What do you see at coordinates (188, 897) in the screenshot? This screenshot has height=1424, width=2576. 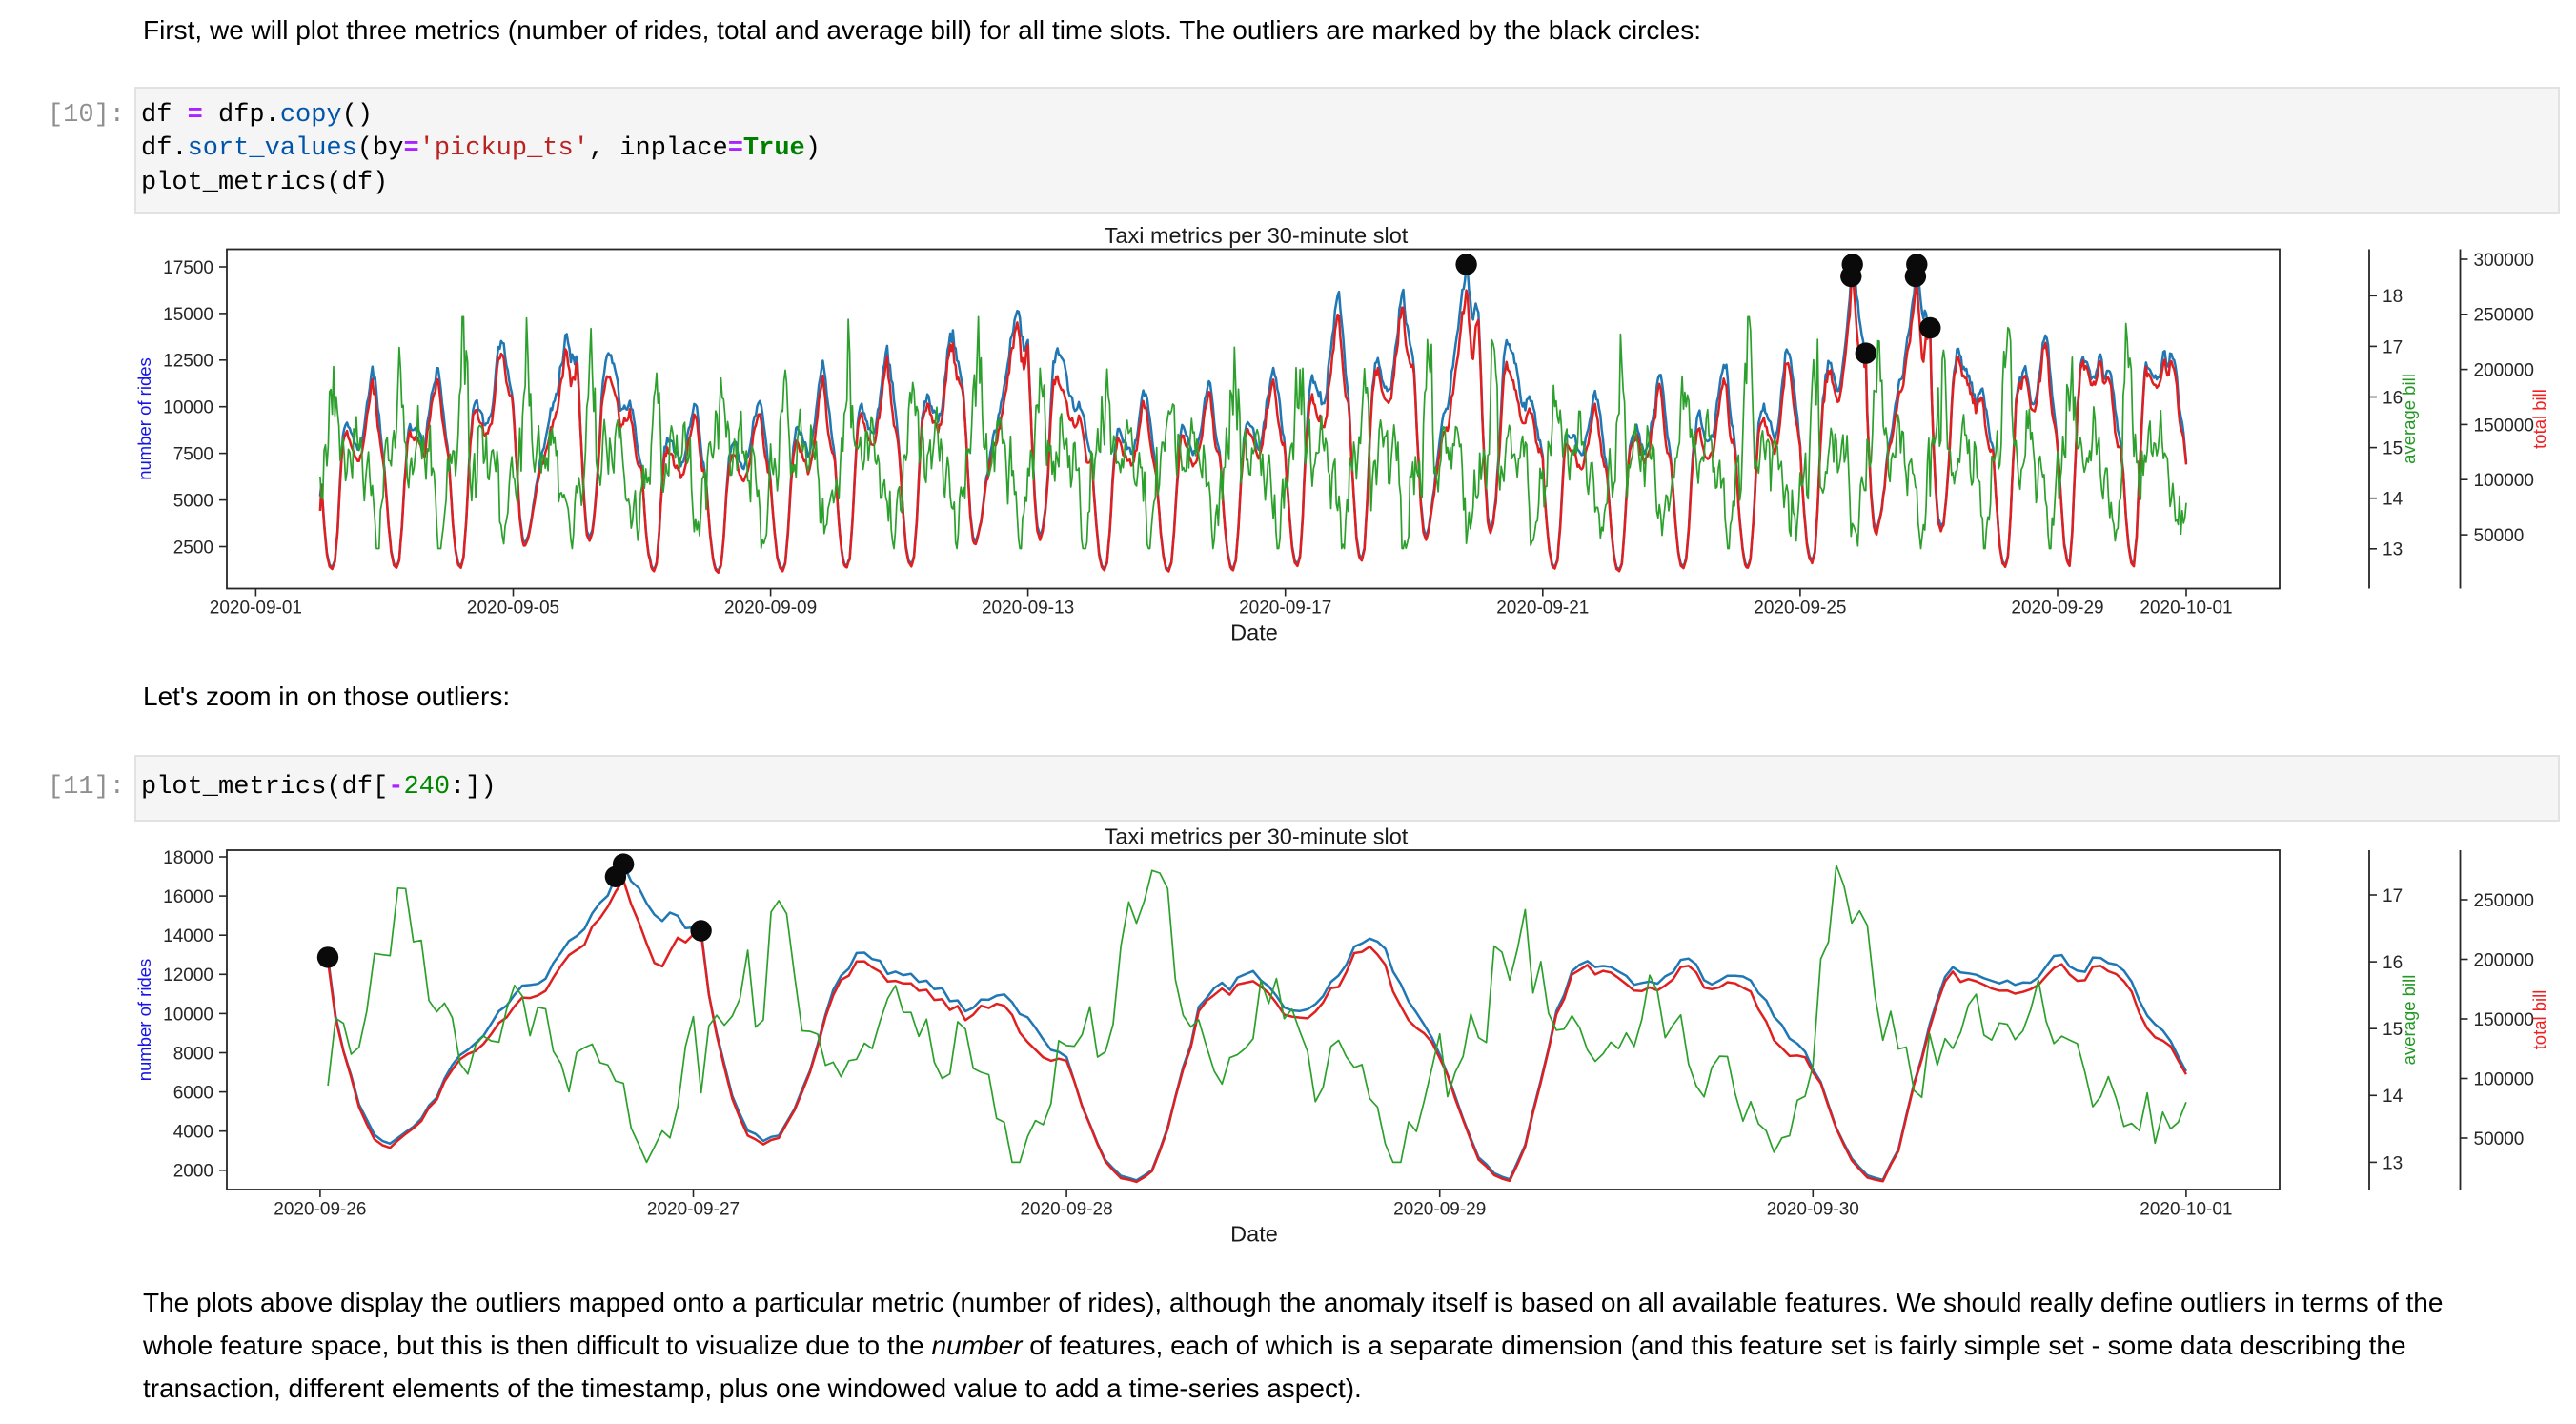 I see `svg-text: 16000` at bounding box center [188, 897].